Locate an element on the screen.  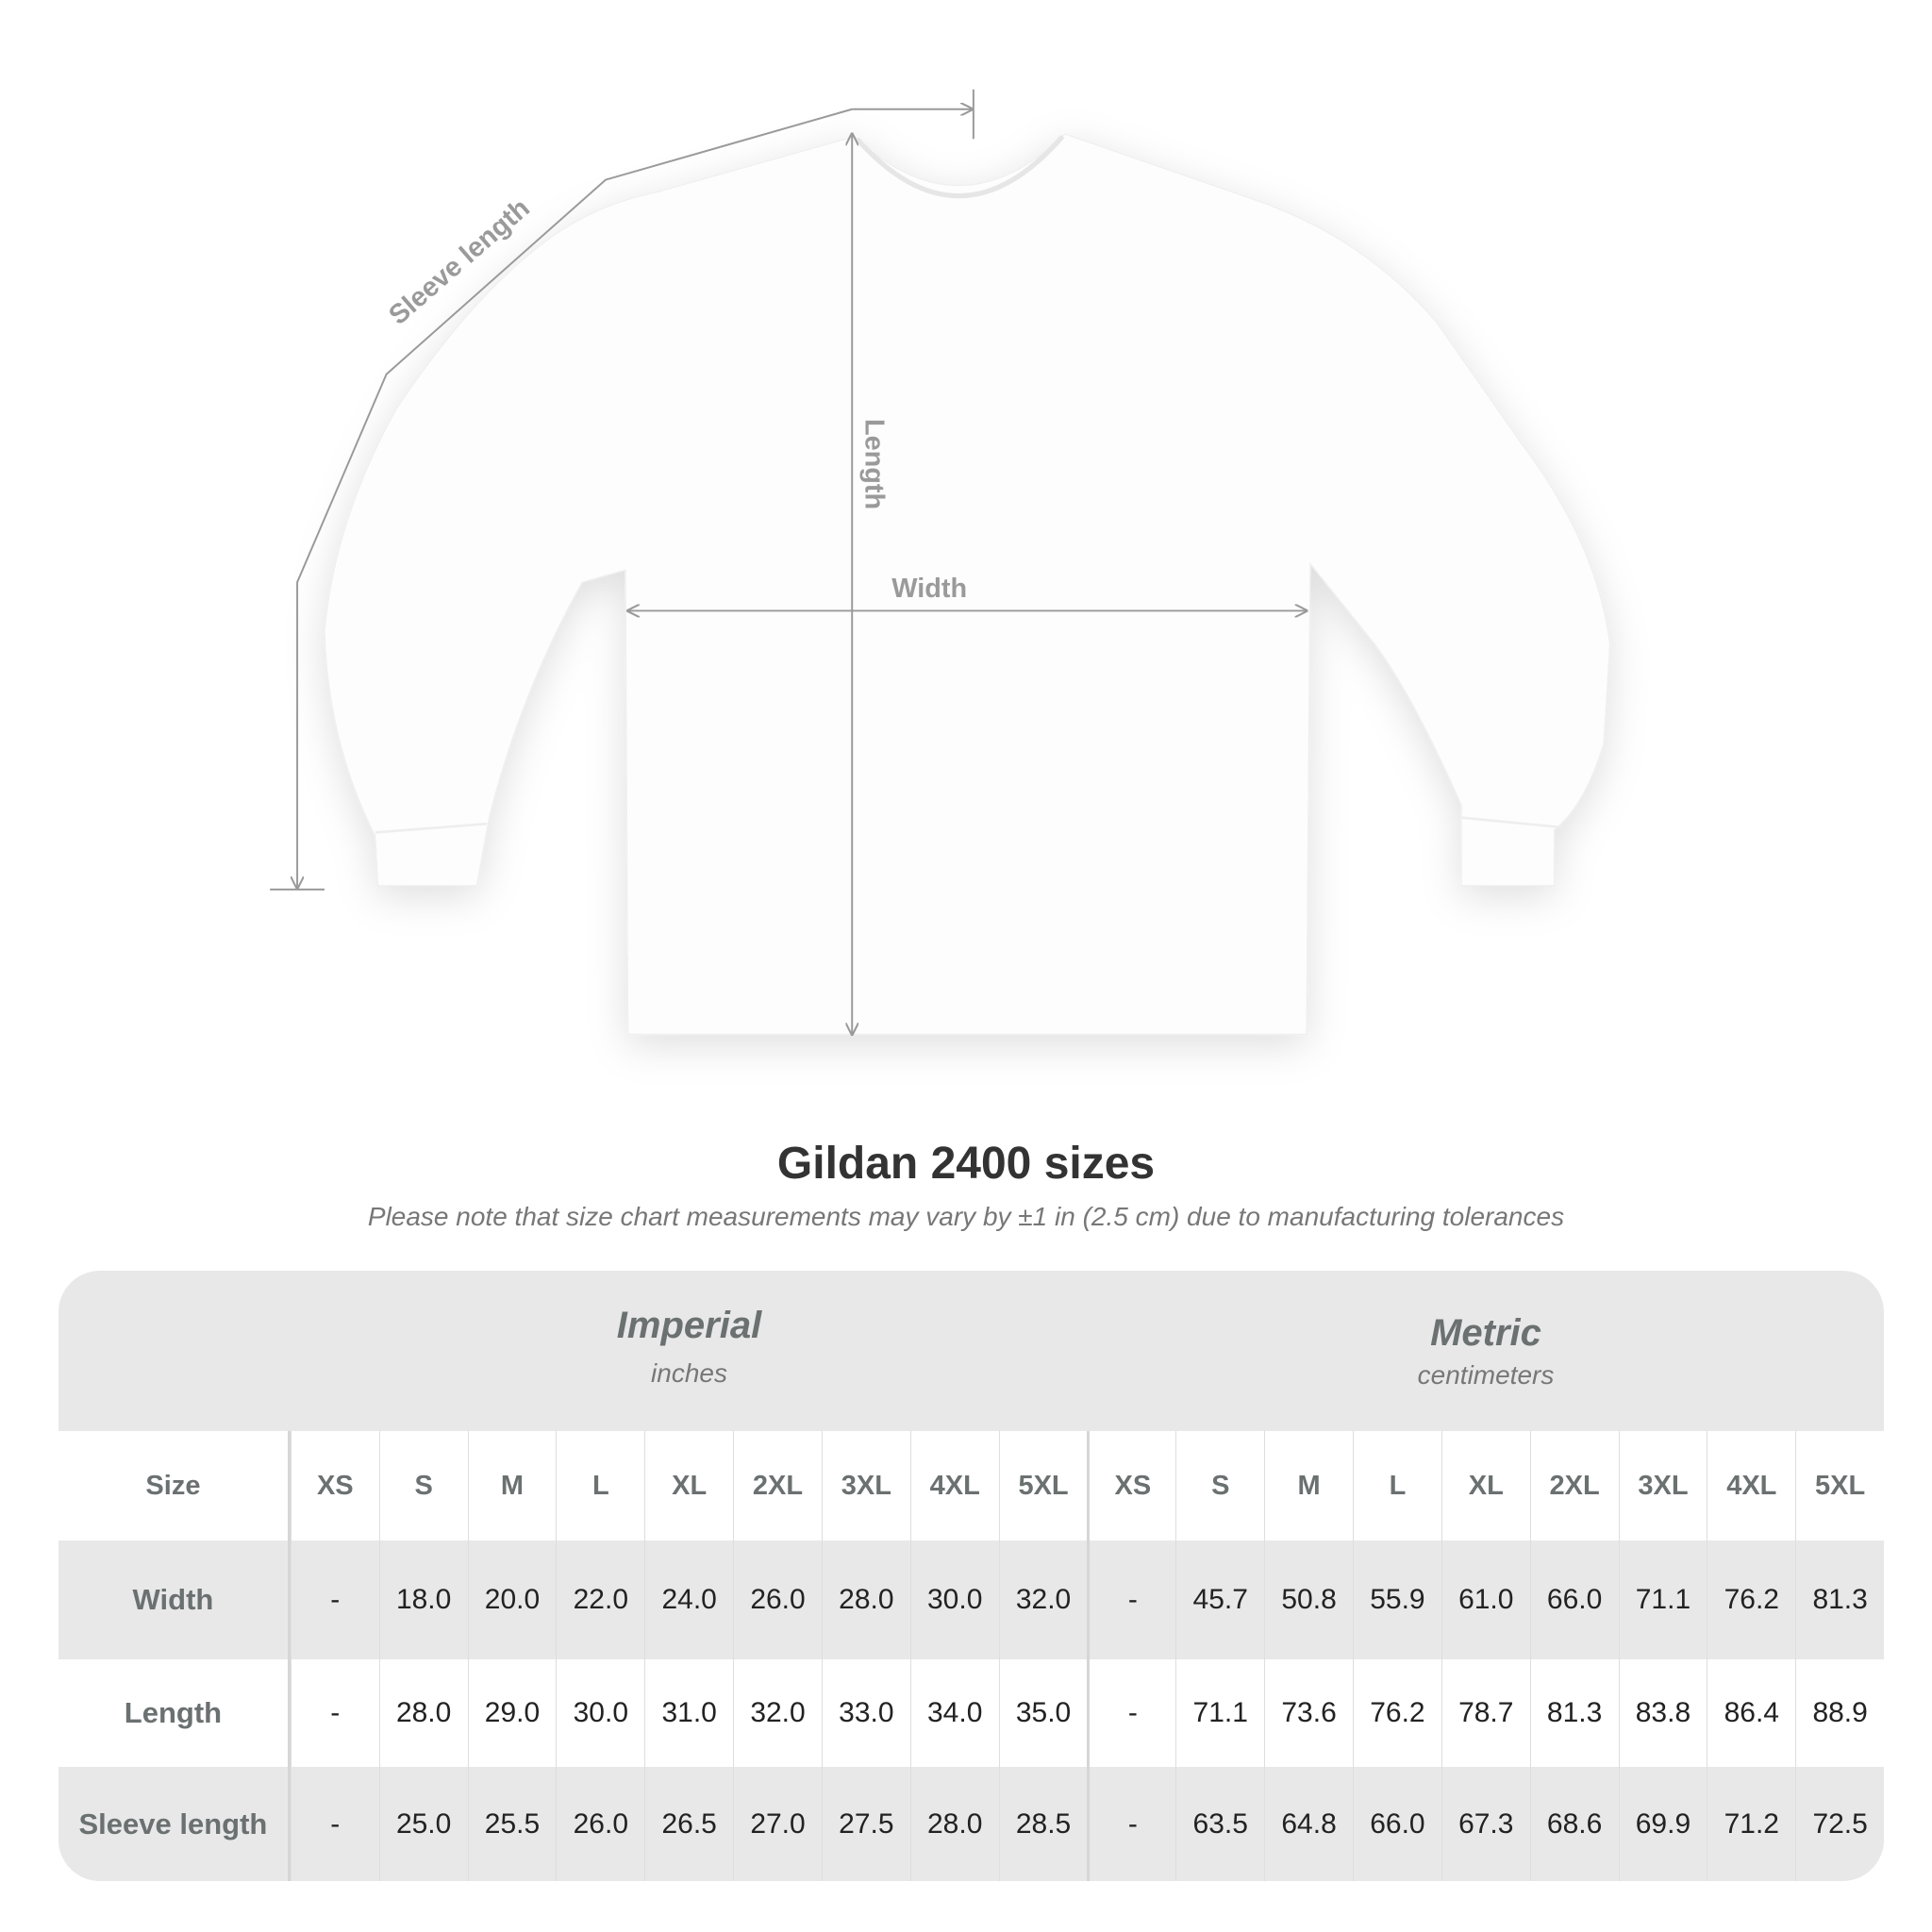
metric-value: 69.9 is located at coordinates (1662, 1824).